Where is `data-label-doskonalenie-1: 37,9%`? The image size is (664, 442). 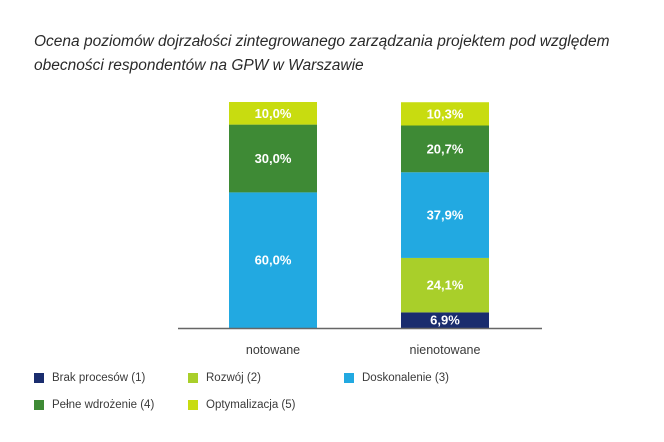
data-label-doskonalenie-1: 37,9% is located at coordinates (445, 215).